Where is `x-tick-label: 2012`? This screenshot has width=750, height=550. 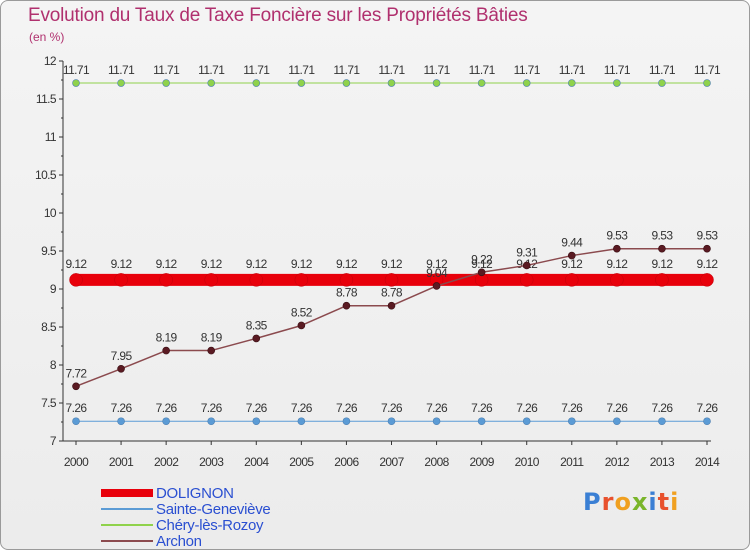 x-tick-label: 2012 is located at coordinates (617, 462).